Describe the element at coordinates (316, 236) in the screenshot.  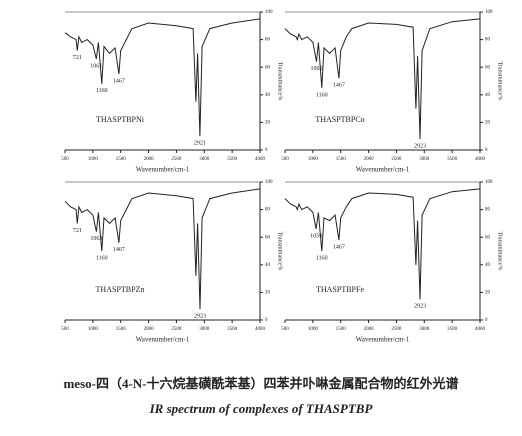
I see `peak-label: 1059` at that location.